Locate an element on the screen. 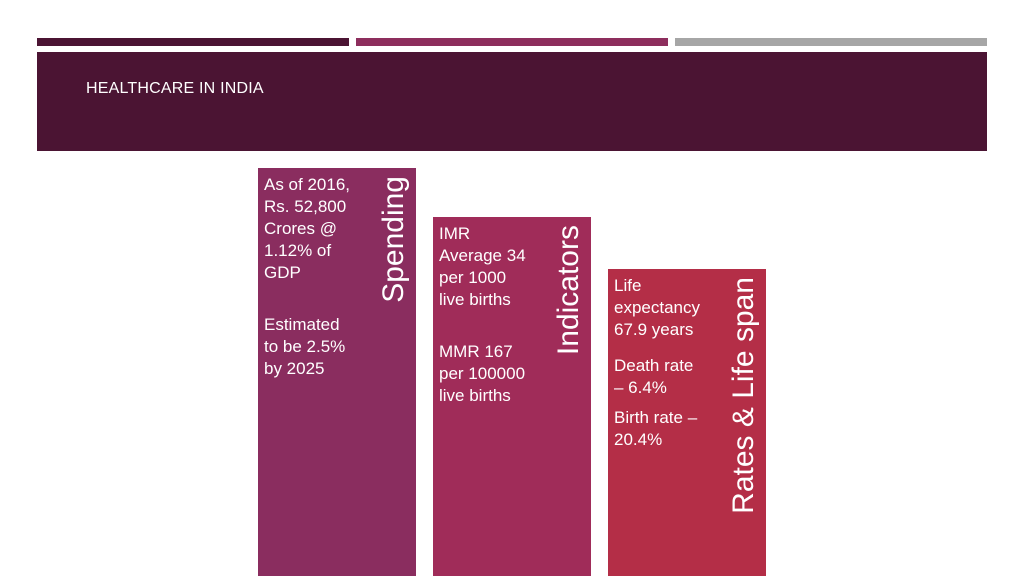  accent-bar-left is located at coordinates (193, 42).